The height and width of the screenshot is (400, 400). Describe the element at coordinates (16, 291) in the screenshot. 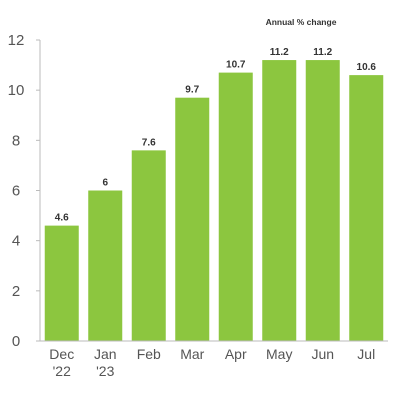

I see `y-tick-label: 2` at that location.